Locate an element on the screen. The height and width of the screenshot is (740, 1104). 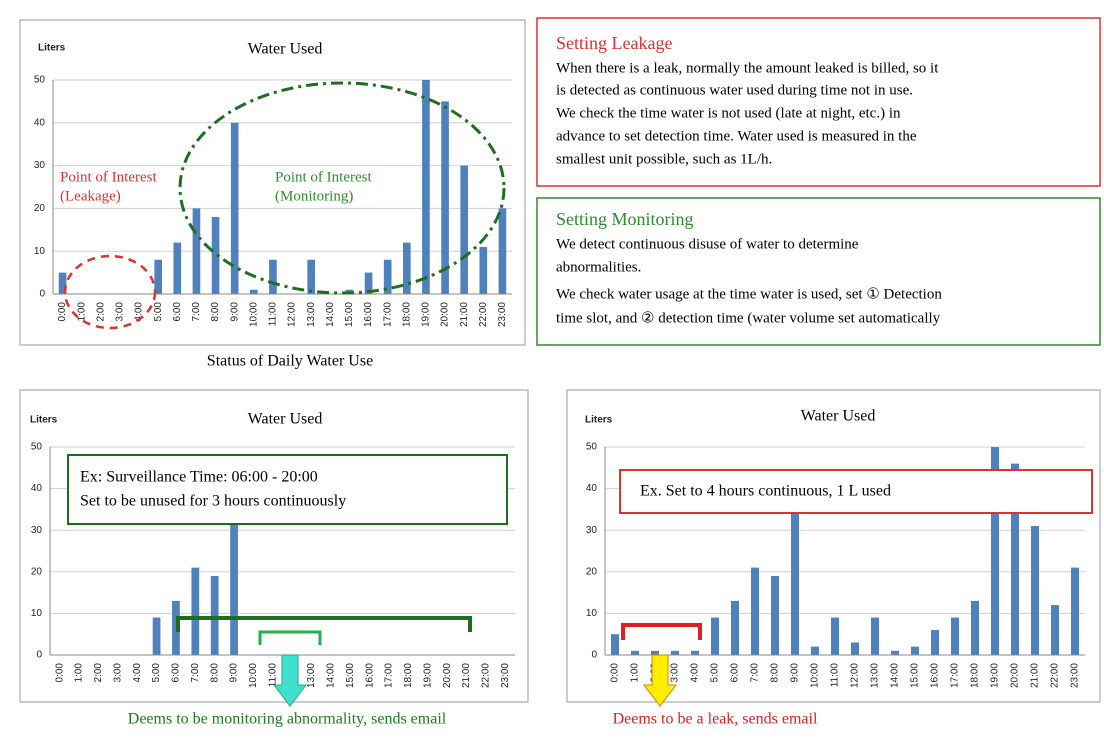
panel-heading: Setting Monitoring is located at coordinates (625, 219).